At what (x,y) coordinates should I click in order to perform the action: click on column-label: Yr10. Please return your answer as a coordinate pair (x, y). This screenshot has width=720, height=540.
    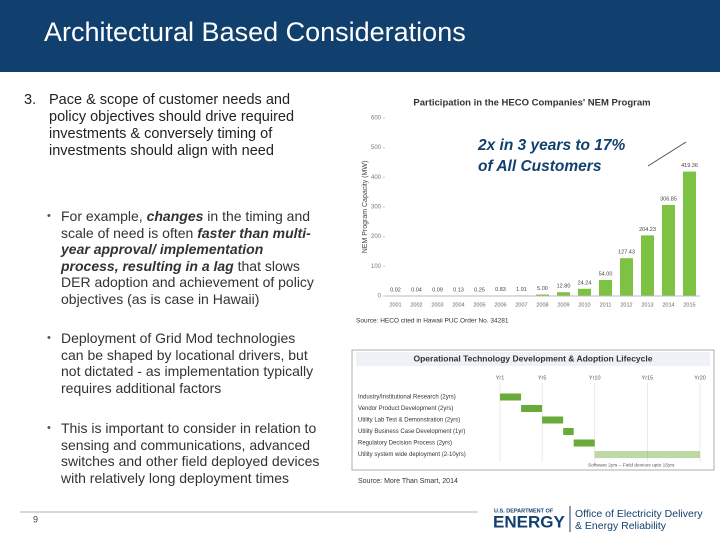
    Looking at the image, I should click on (595, 378).